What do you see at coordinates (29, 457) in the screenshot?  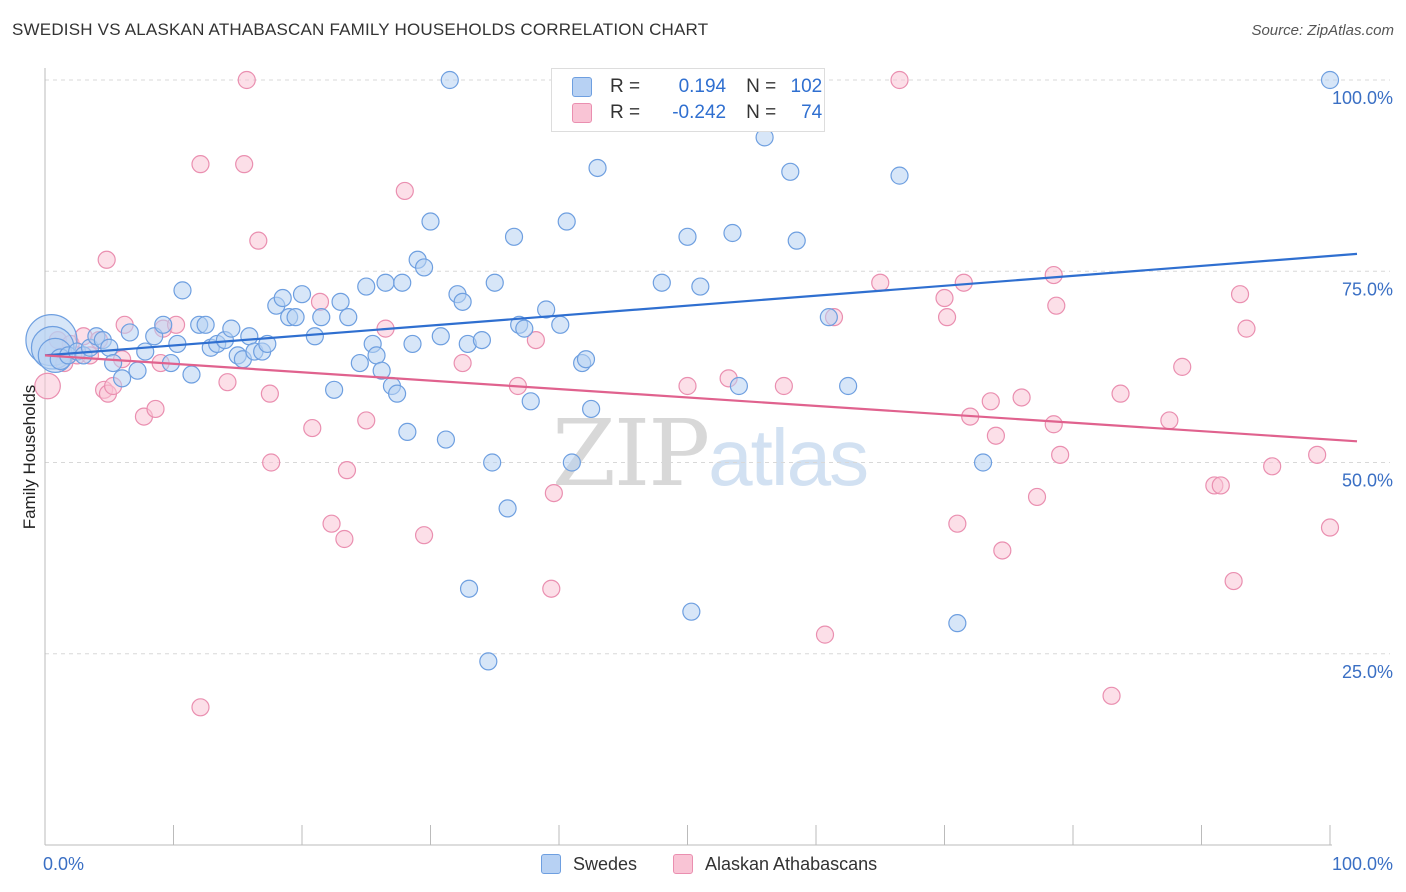 I see `y-axis-title: Family Households` at bounding box center [29, 457].